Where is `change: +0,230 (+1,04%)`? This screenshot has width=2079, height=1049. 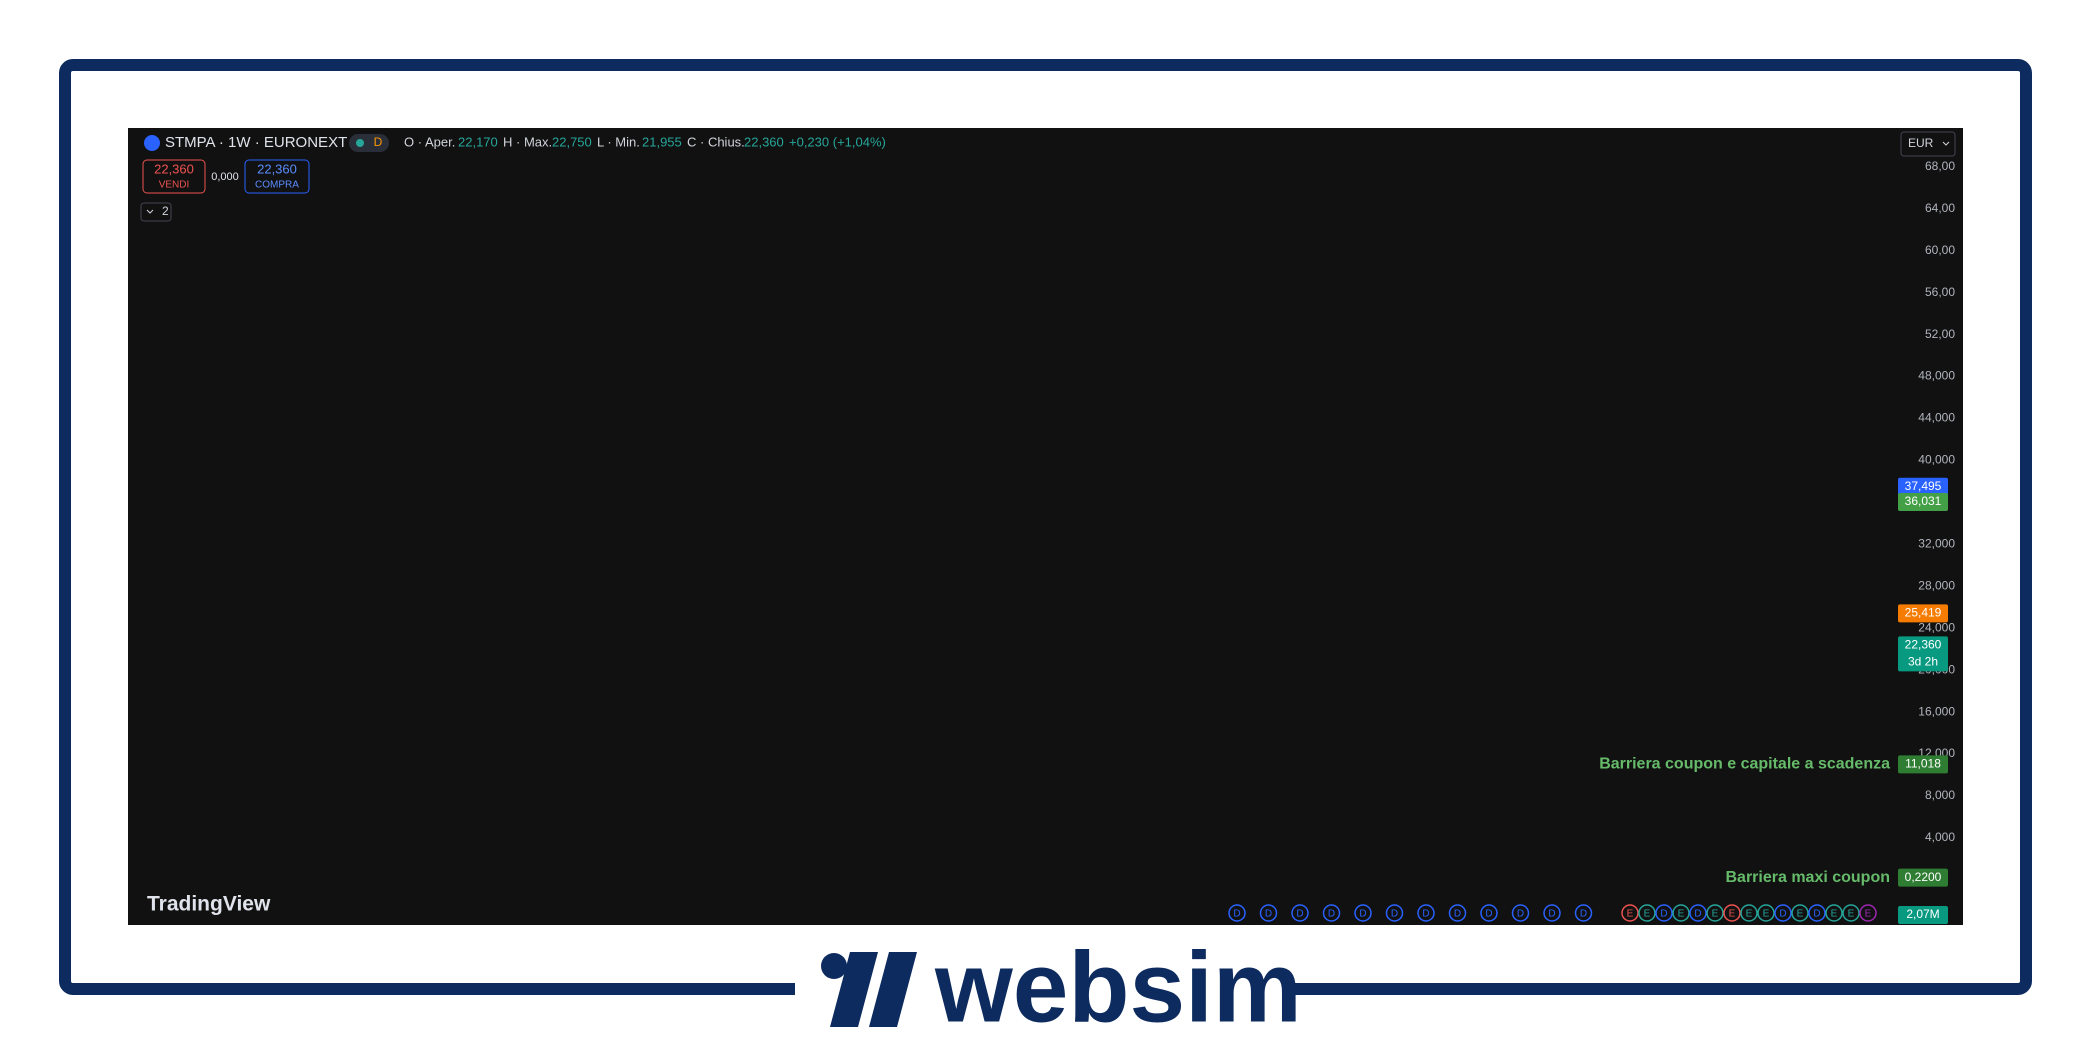 change: +0,230 (+1,04%) is located at coordinates (837, 141).